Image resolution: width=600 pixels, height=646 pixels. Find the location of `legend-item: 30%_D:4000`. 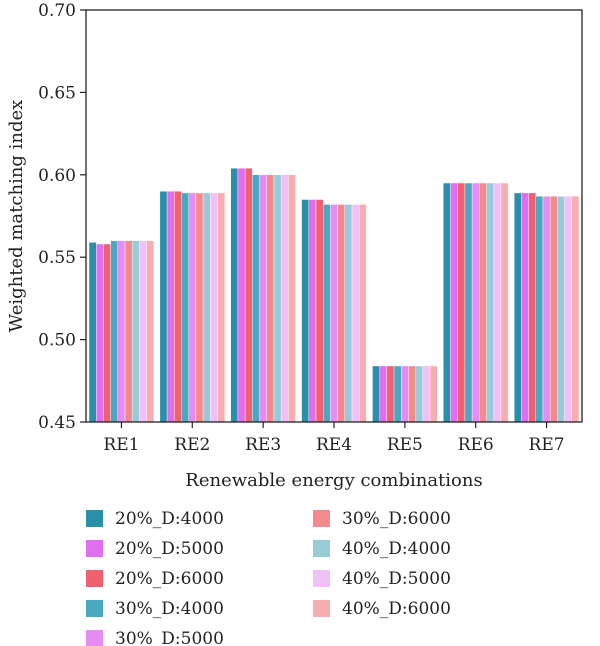

legend-item: 30%_D:4000 is located at coordinates (155, 609).